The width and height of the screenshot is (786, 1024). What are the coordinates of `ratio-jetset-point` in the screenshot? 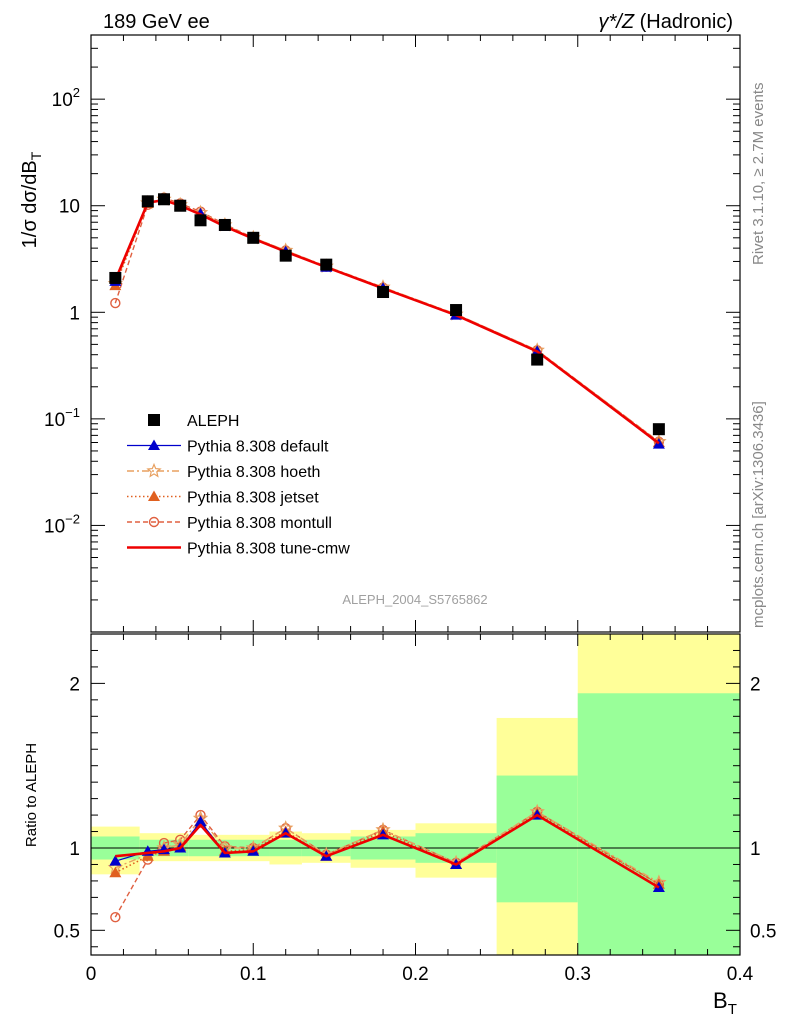 It's located at (115, 872).